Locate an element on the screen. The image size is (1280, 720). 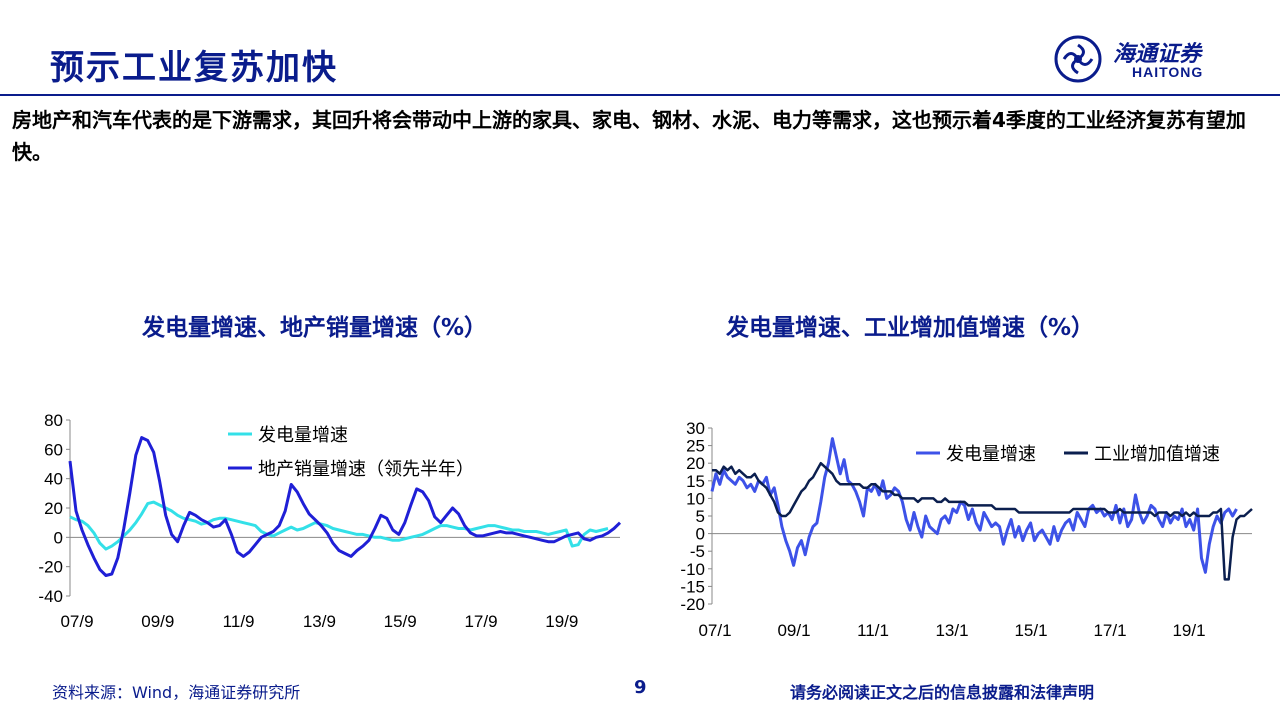
chart2-y-tick-label: 15 is located at coordinates (695, 481).